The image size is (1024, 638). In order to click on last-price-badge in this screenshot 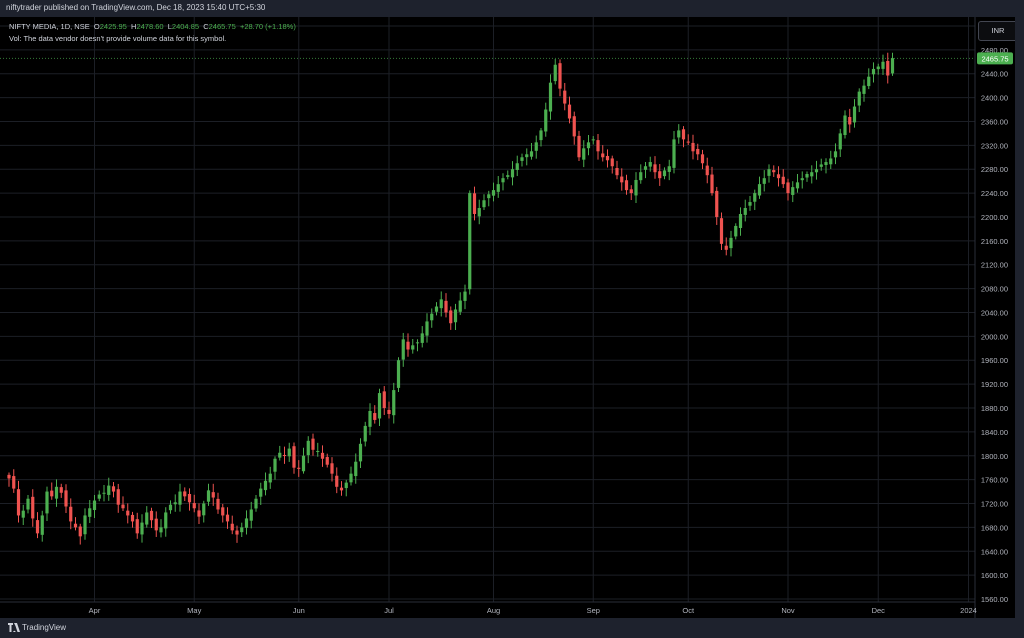, I will do `click(995, 58)`.